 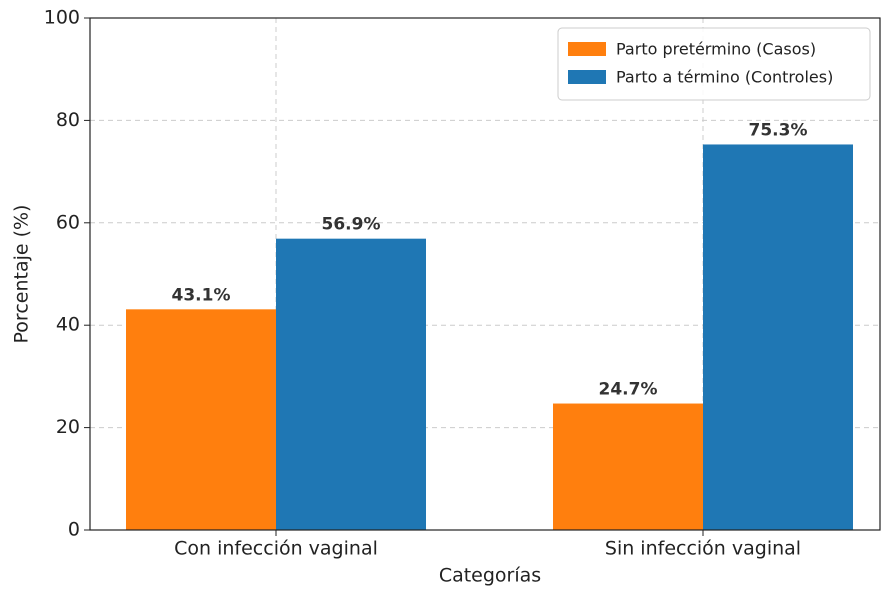 I want to click on y-tick-label: 40, so click(x=68, y=325).